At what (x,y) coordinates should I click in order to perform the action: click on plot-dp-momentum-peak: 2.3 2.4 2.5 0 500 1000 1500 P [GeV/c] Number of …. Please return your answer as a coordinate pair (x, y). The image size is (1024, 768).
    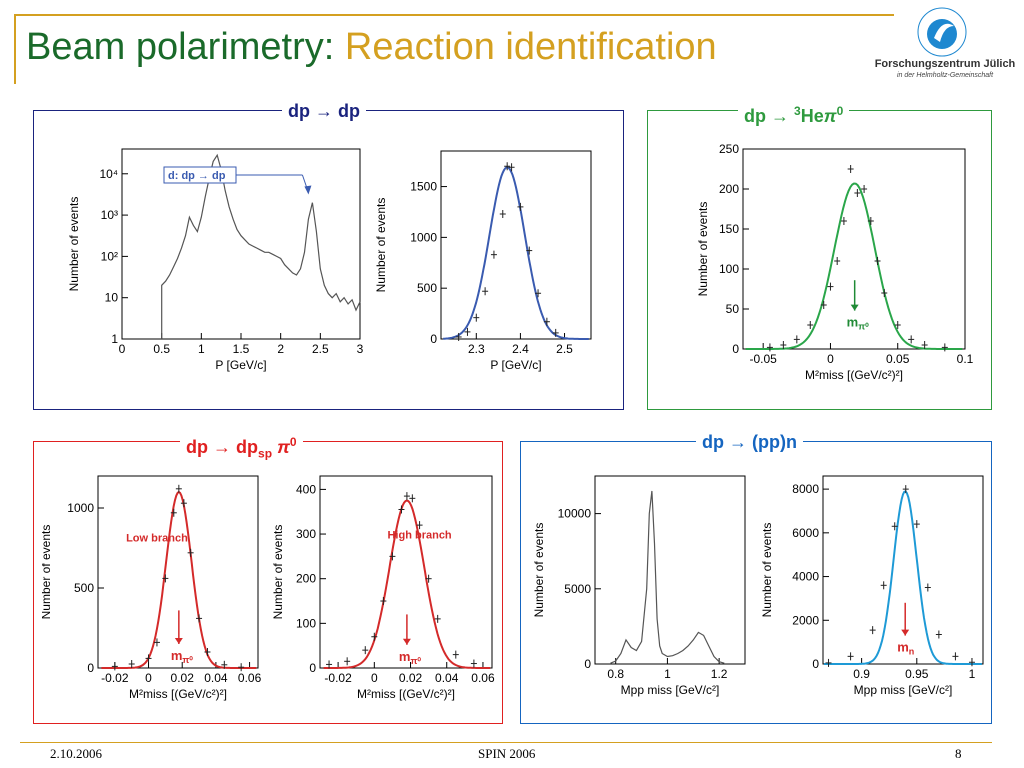
    Looking at the image, I should click on (483, 261).